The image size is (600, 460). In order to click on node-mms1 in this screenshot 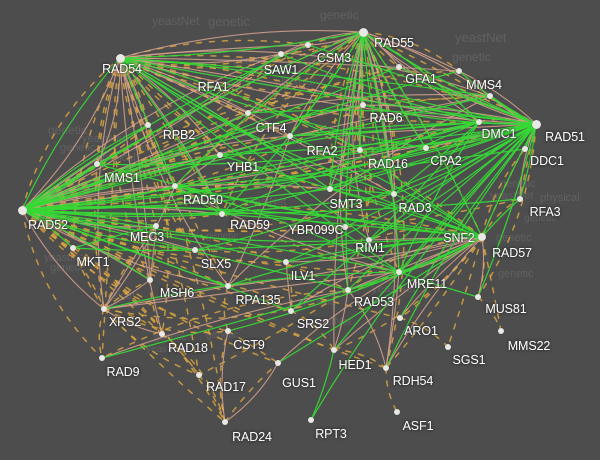, I will do `click(97, 164)`.